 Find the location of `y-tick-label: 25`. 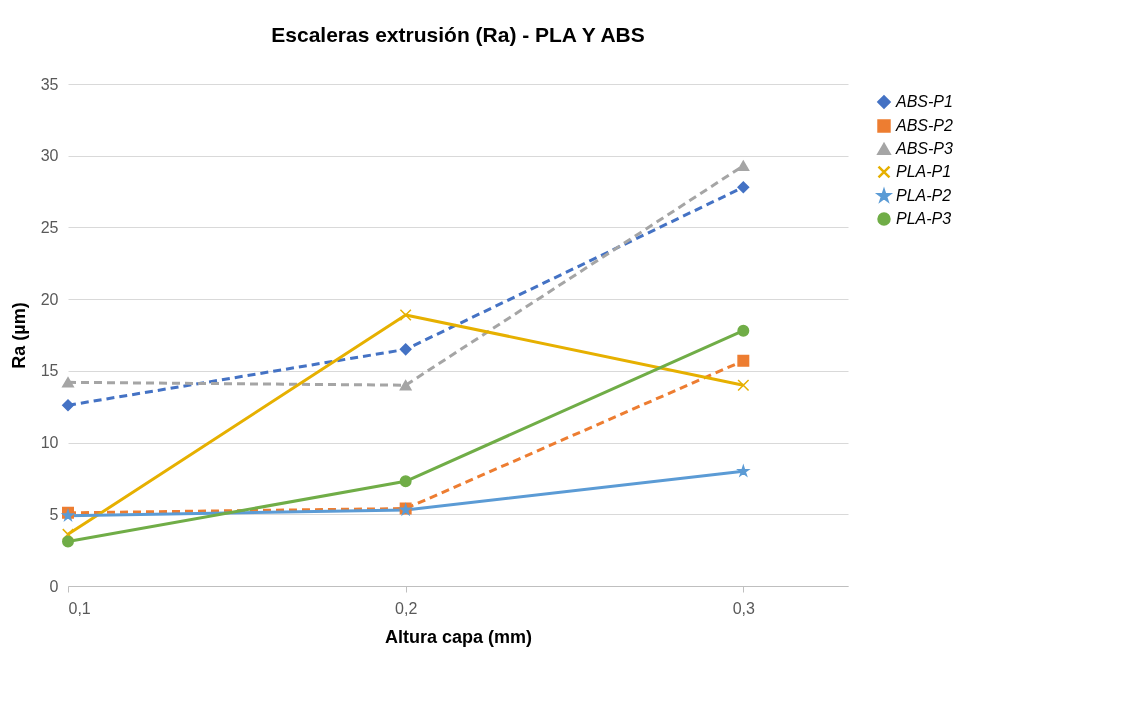

y-tick-label: 25 is located at coordinates (49, 227).